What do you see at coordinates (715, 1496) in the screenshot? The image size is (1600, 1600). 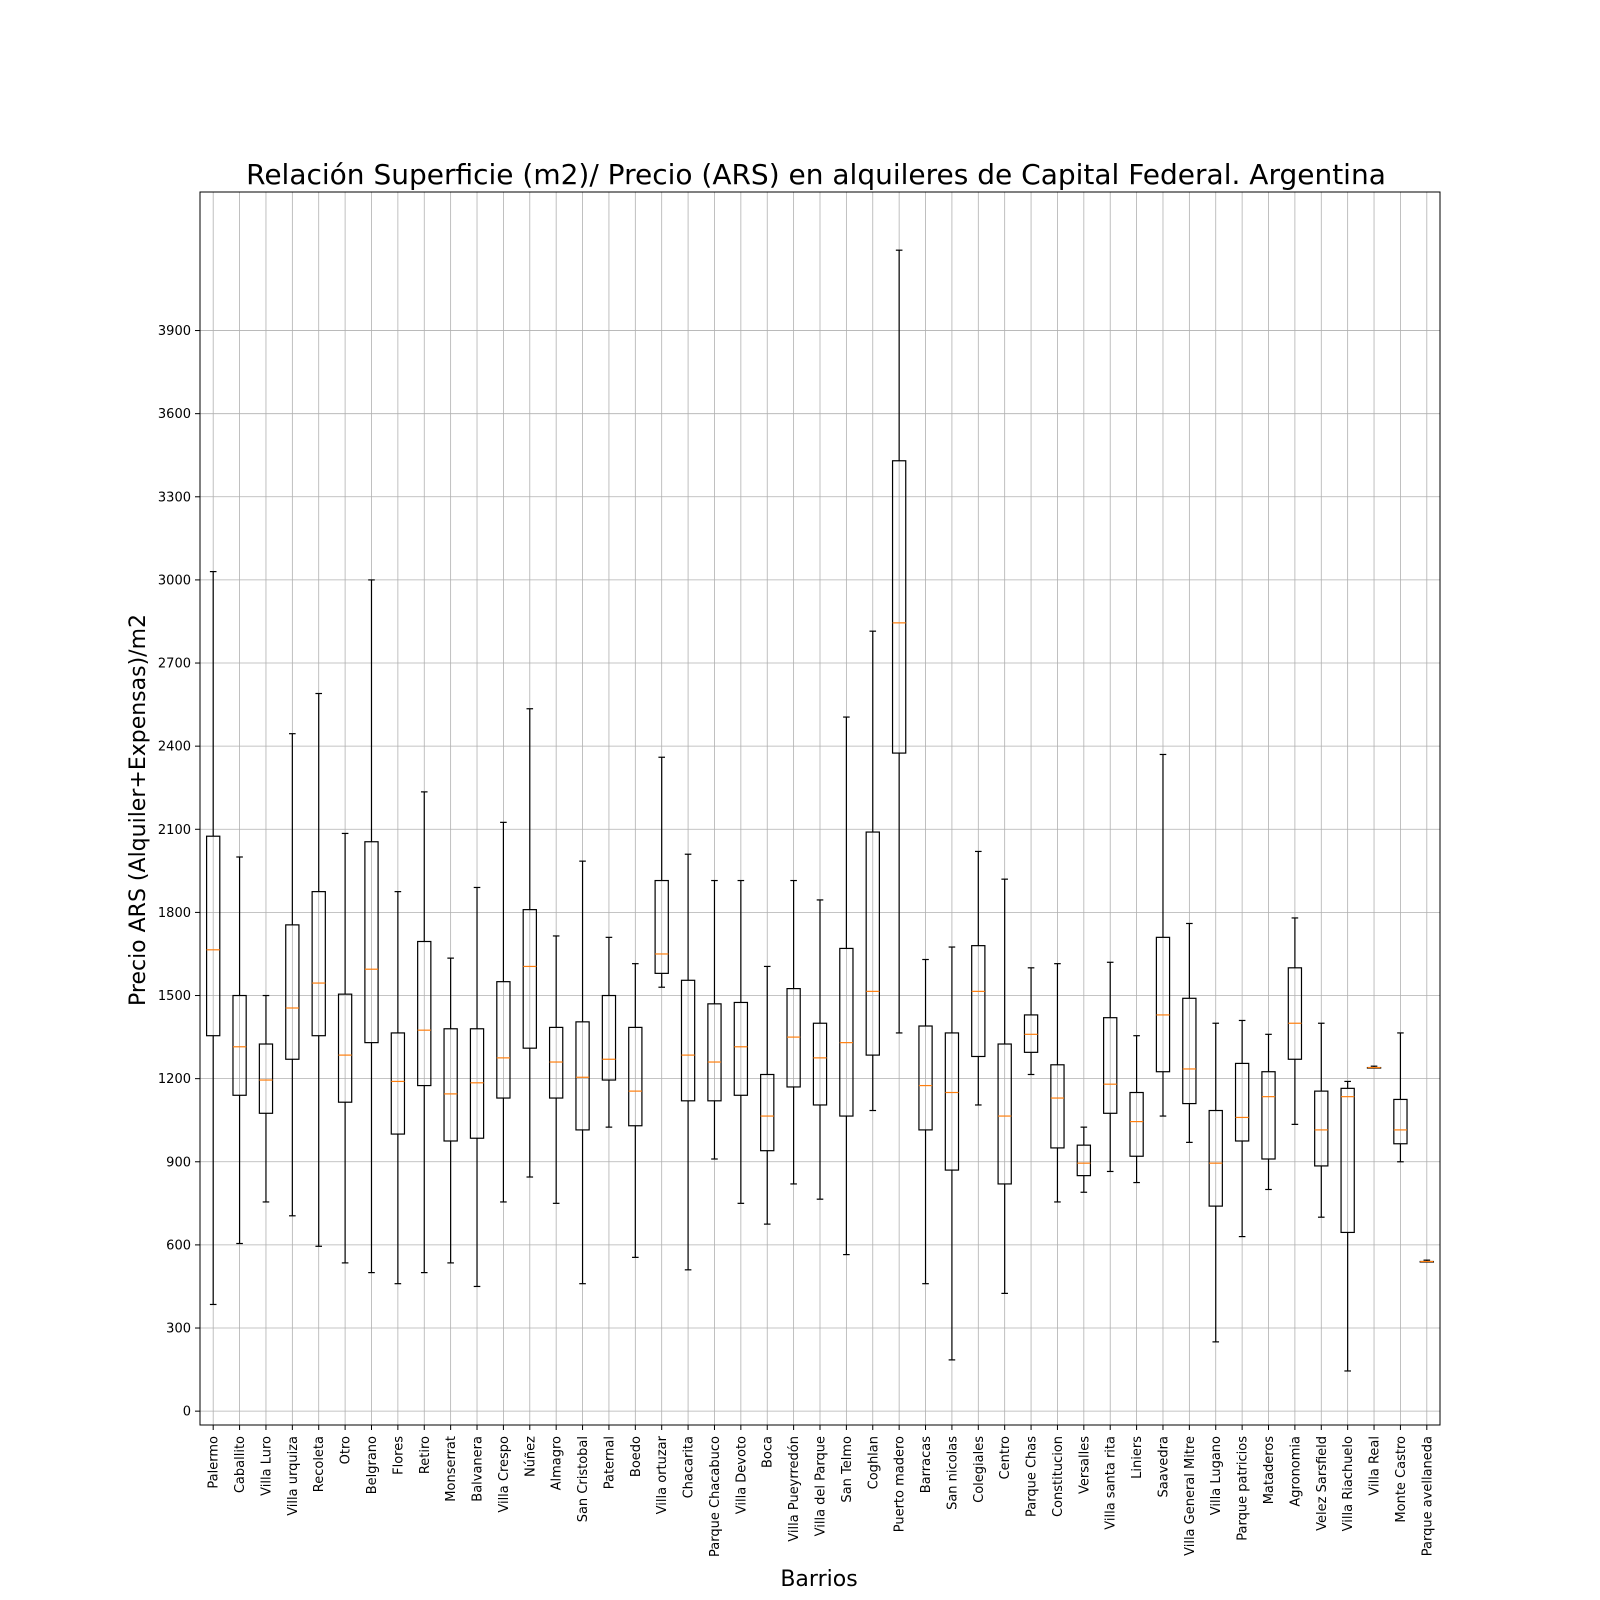 I see `x-tick-label: Parque Chacabuco` at bounding box center [715, 1496].